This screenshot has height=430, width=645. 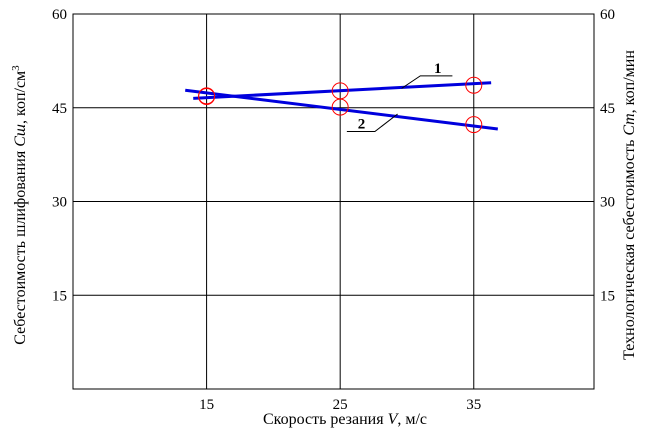 What do you see at coordinates (345, 419) in the screenshot?
I see `x-axis-label: Скорость резания V, м/с` at bounding box center [345, 419].